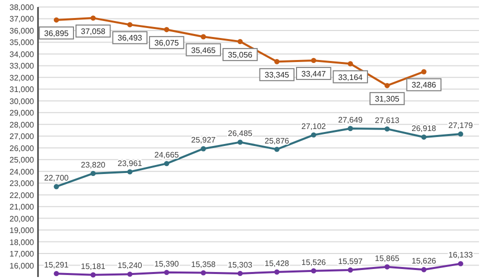 The image size is (496, 279). What do you see at coordinates (22, 242) in the screenshot?
I see `y-tick-label: 18,000` at bounding box center [22, 242].